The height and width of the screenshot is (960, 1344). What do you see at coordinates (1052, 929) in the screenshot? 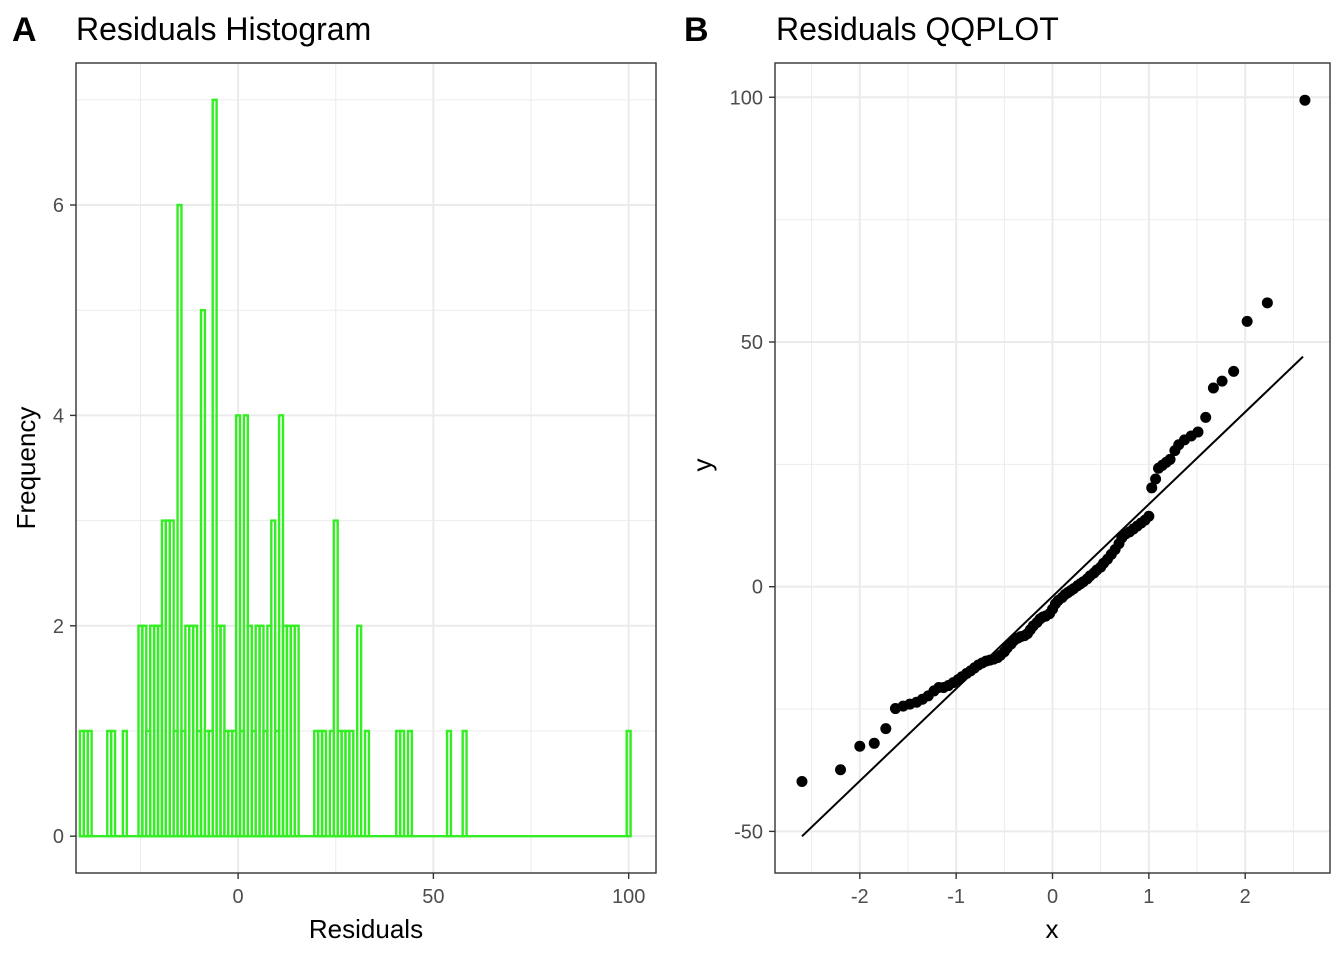
I see `panel-b-x-axis-title: x` at bounding box center [1052, 929].